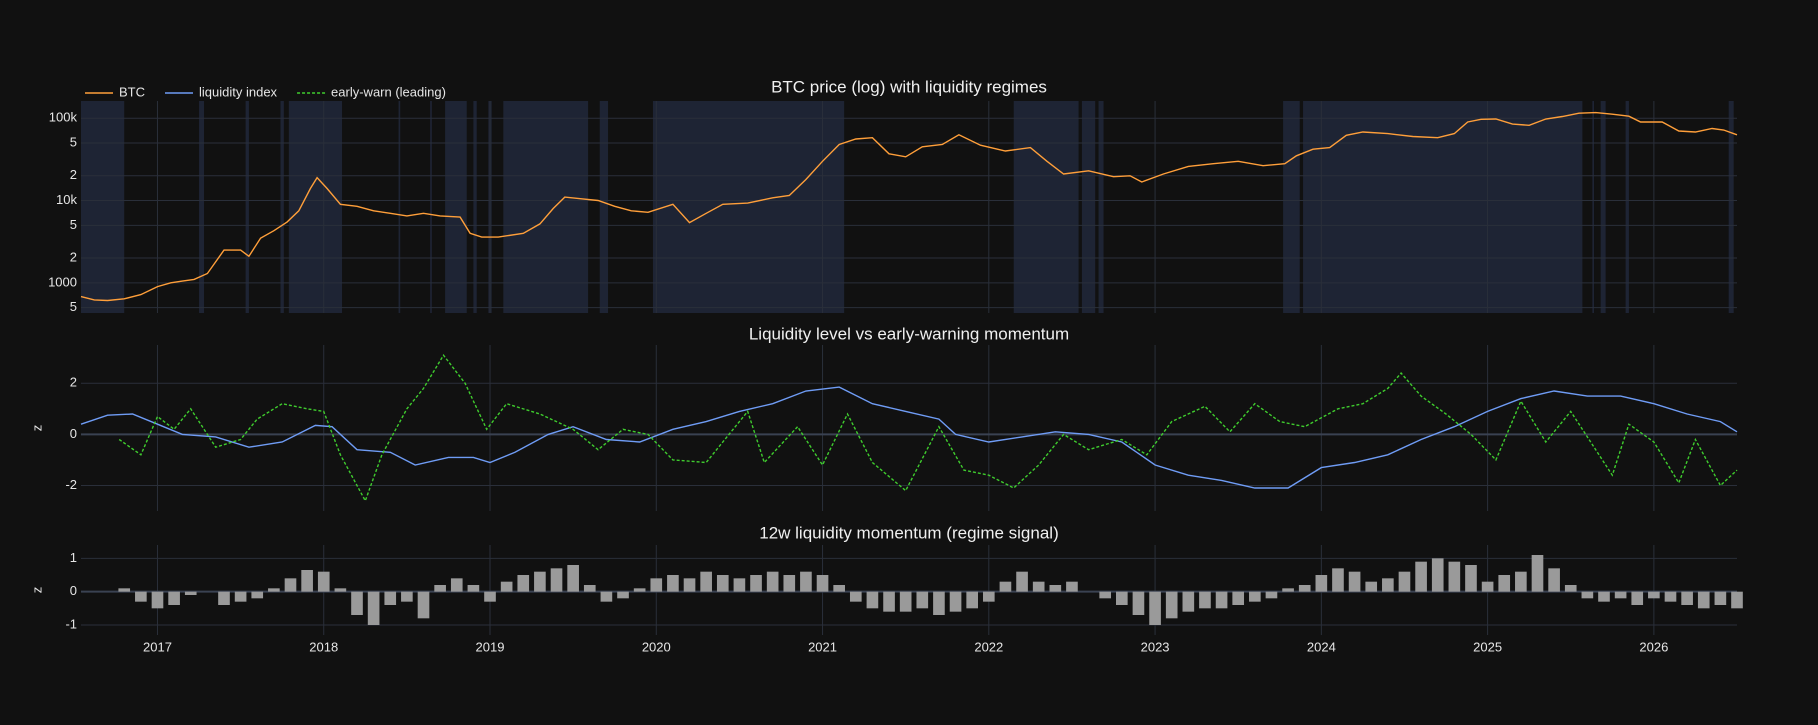  What do you see at coordinates (73, 590) in the screenshot?
I see `y-tick-label: 0` at bounding box center [73, 590].